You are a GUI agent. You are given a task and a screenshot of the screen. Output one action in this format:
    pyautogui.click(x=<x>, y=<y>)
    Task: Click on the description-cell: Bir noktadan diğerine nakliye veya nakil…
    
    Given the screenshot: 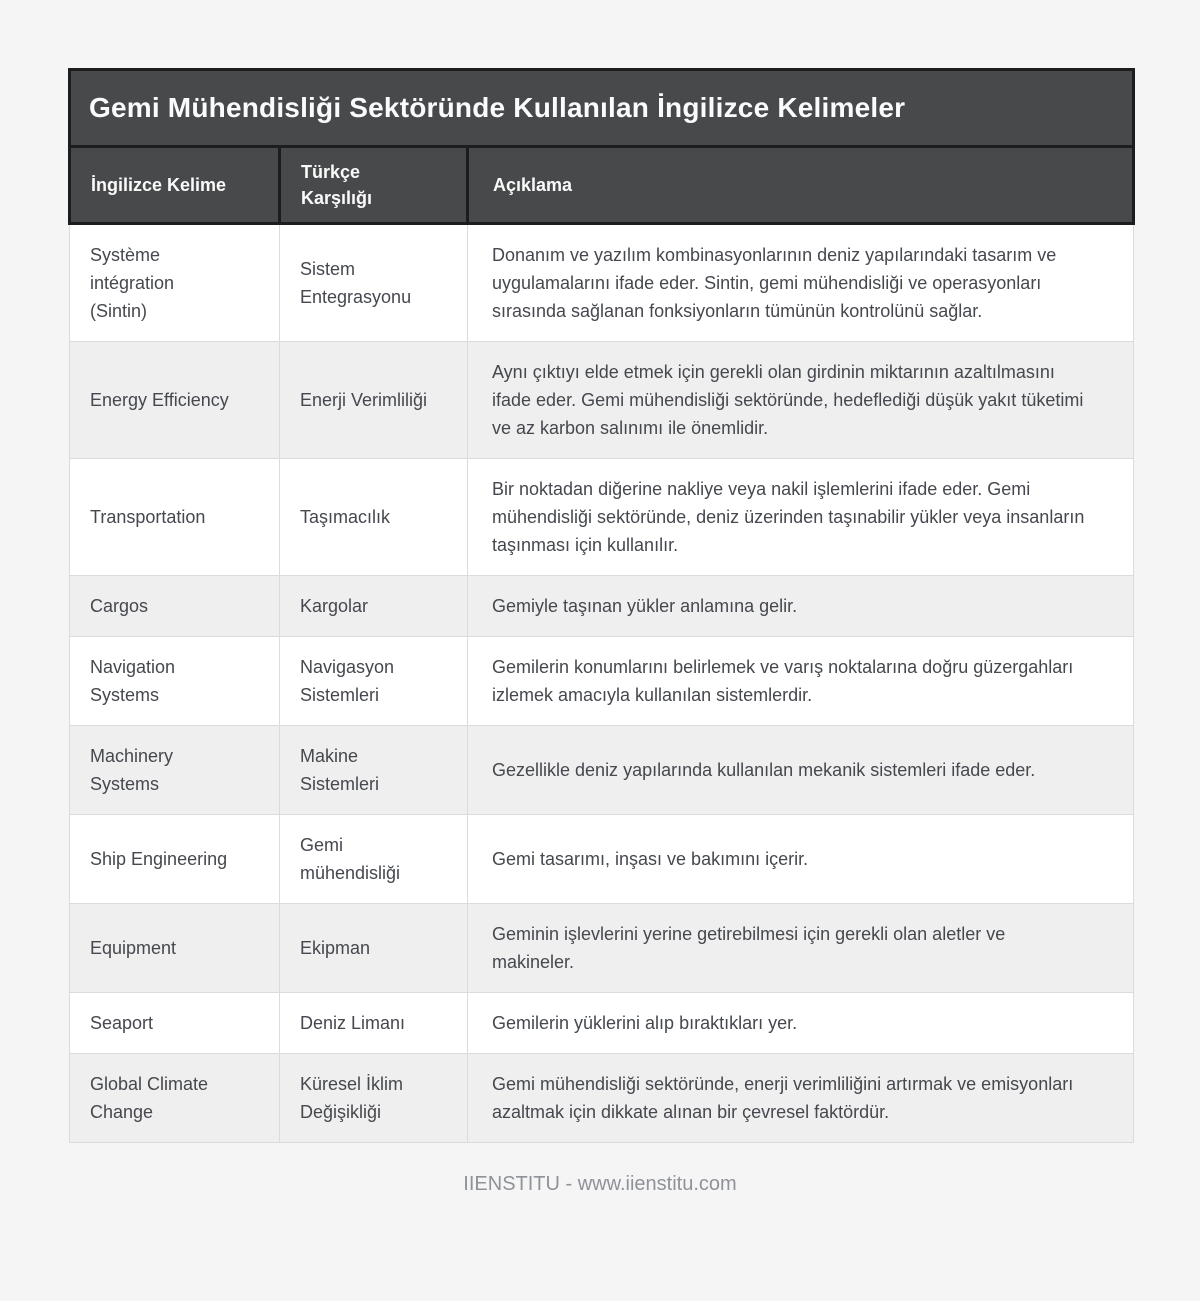 What is the action you would take?
    pyautogui.click(x=800, y=517)
    